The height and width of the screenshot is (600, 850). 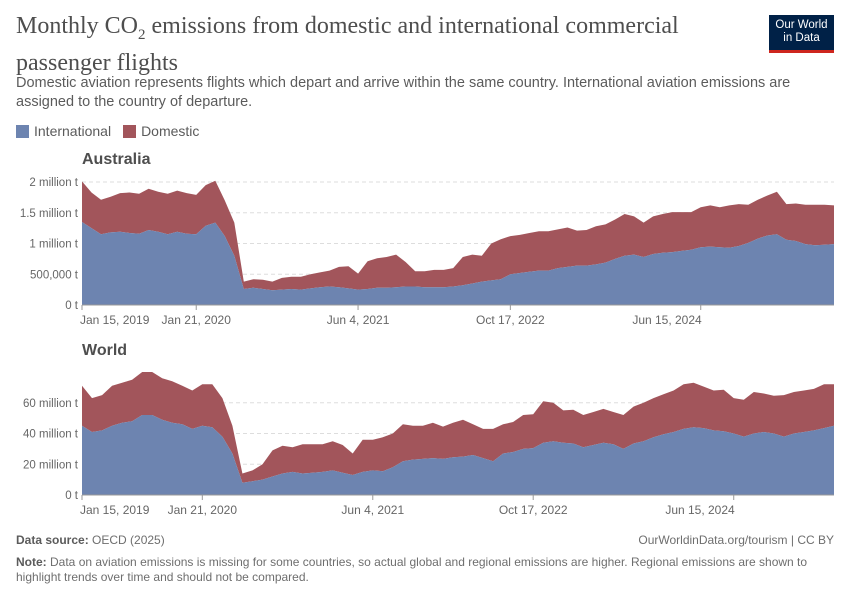 I want to click on y-tick-label: 1.5 million t, so click(x=49, y=214).